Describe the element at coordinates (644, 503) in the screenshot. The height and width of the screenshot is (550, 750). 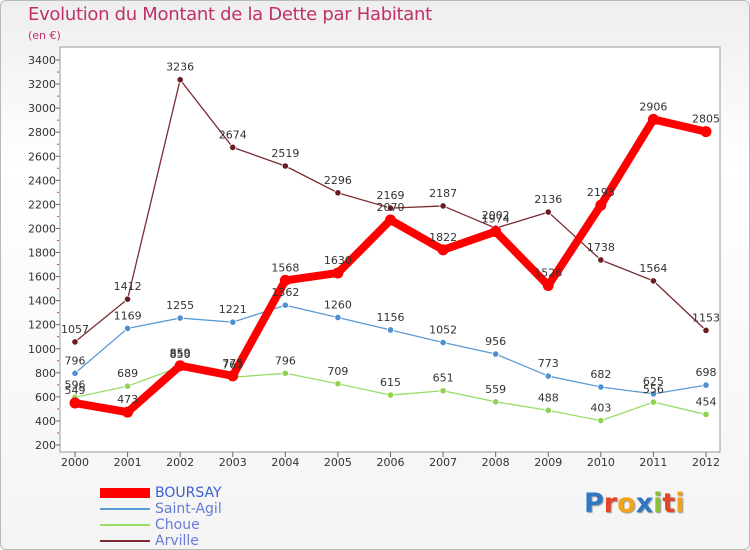
I see `logo-letter: x` at that location.